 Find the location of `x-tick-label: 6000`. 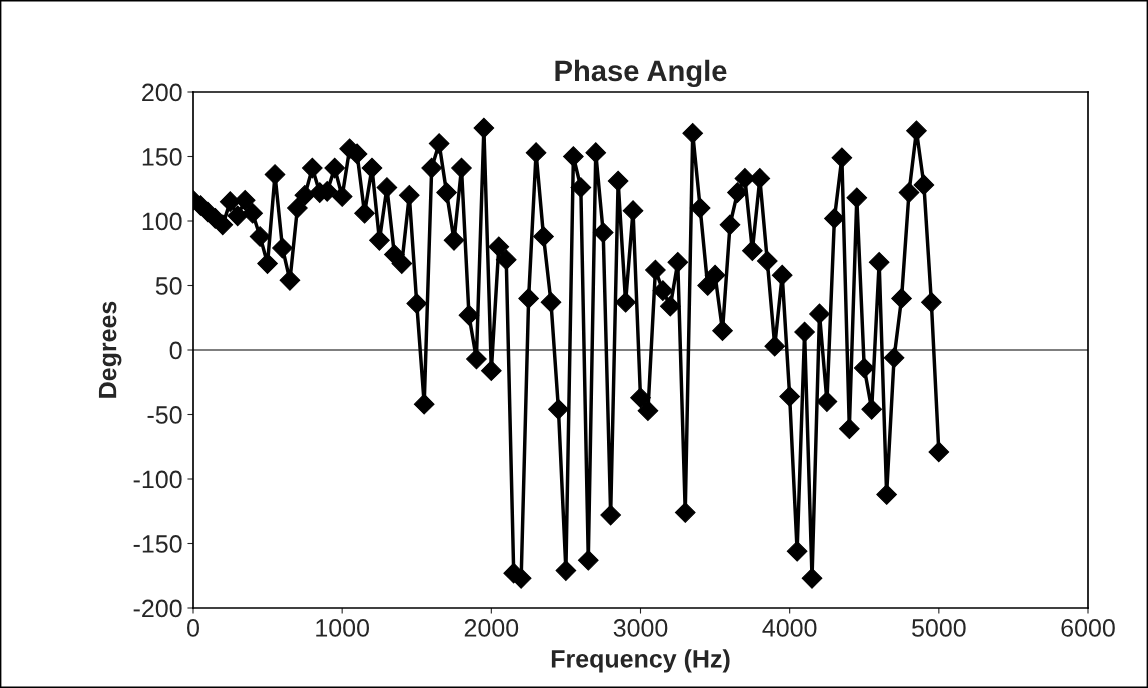

x-tick-label: 6000 is located at coordinates (1088, 628).